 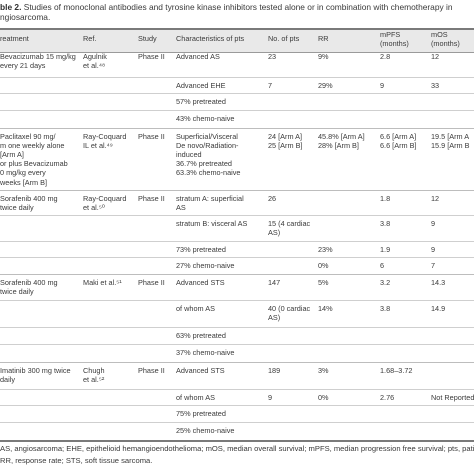 I want to click on table-cell-characteristics: 25% chemo-naive, so click(x=205, y=430).